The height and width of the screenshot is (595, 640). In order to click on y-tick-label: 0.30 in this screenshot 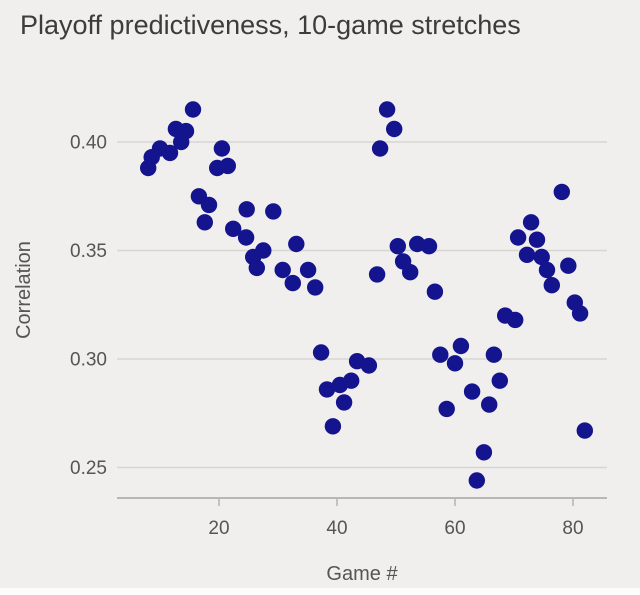, I will do `click(88, 360)`.